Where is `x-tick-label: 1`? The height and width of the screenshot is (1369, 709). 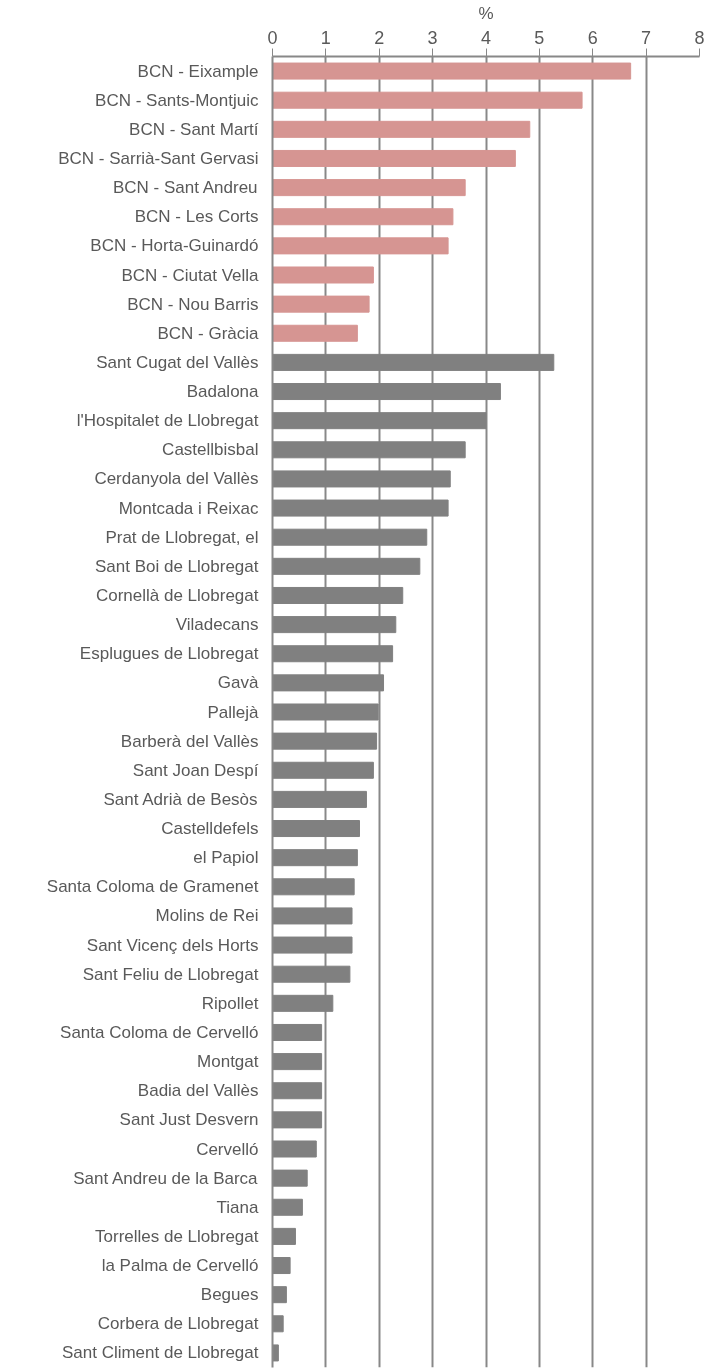 x-tick-label: 1 is located at coordinates (325, 37).